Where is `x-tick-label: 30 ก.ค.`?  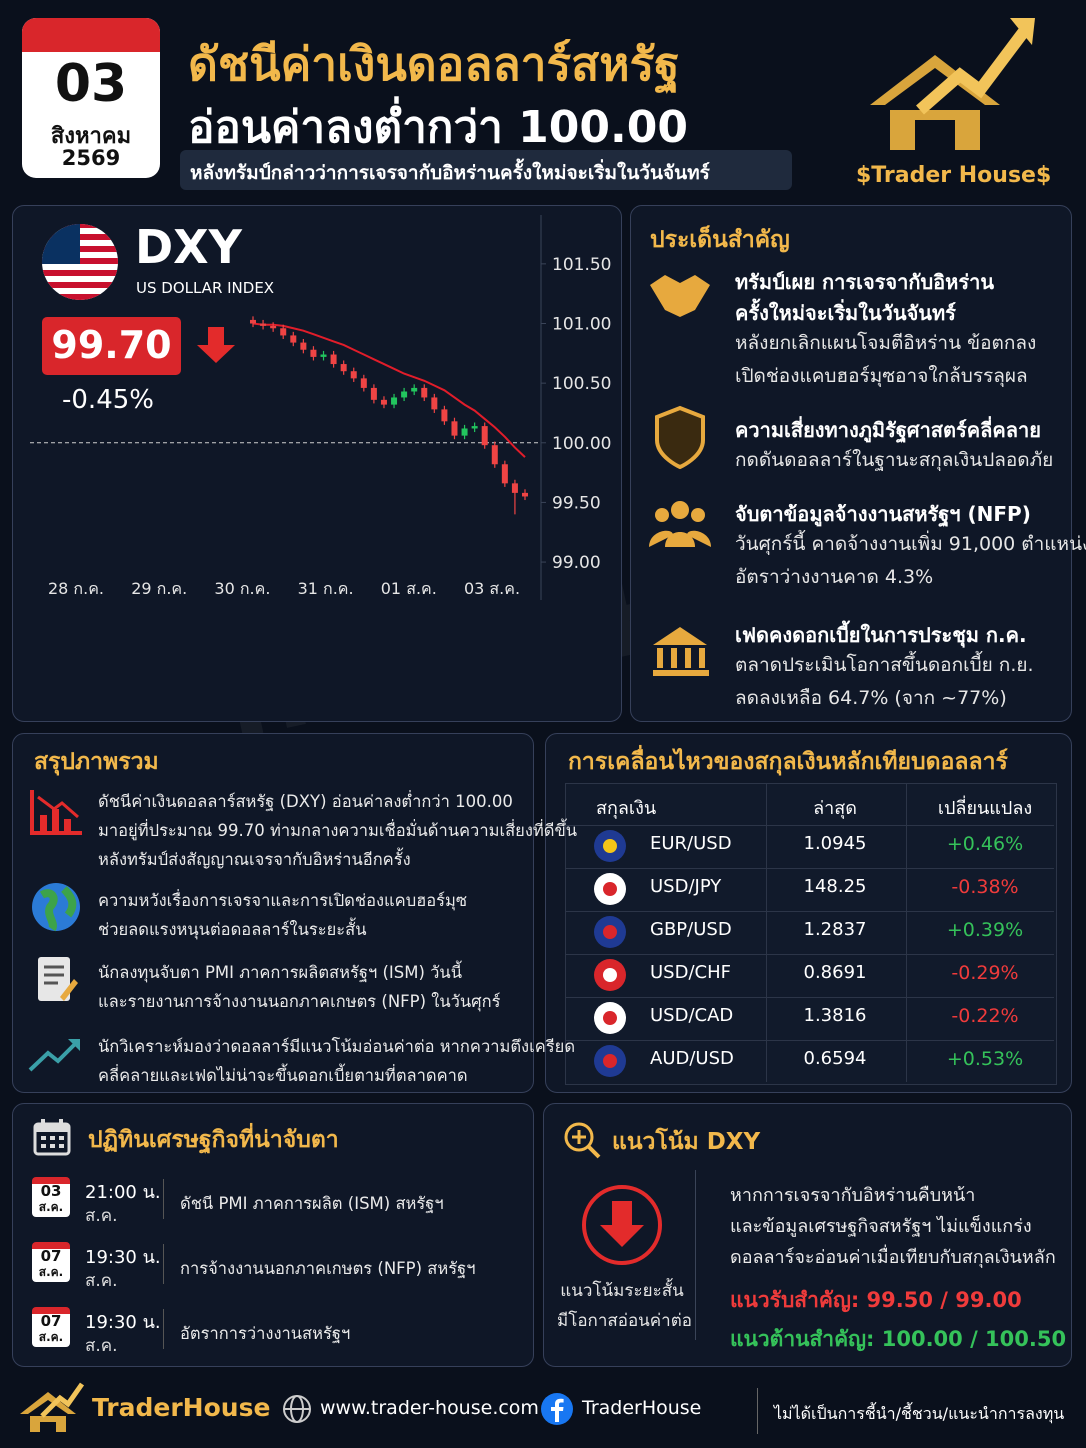
x-tick-label: 30 ก.ค. is located at coordinates (242, 588).